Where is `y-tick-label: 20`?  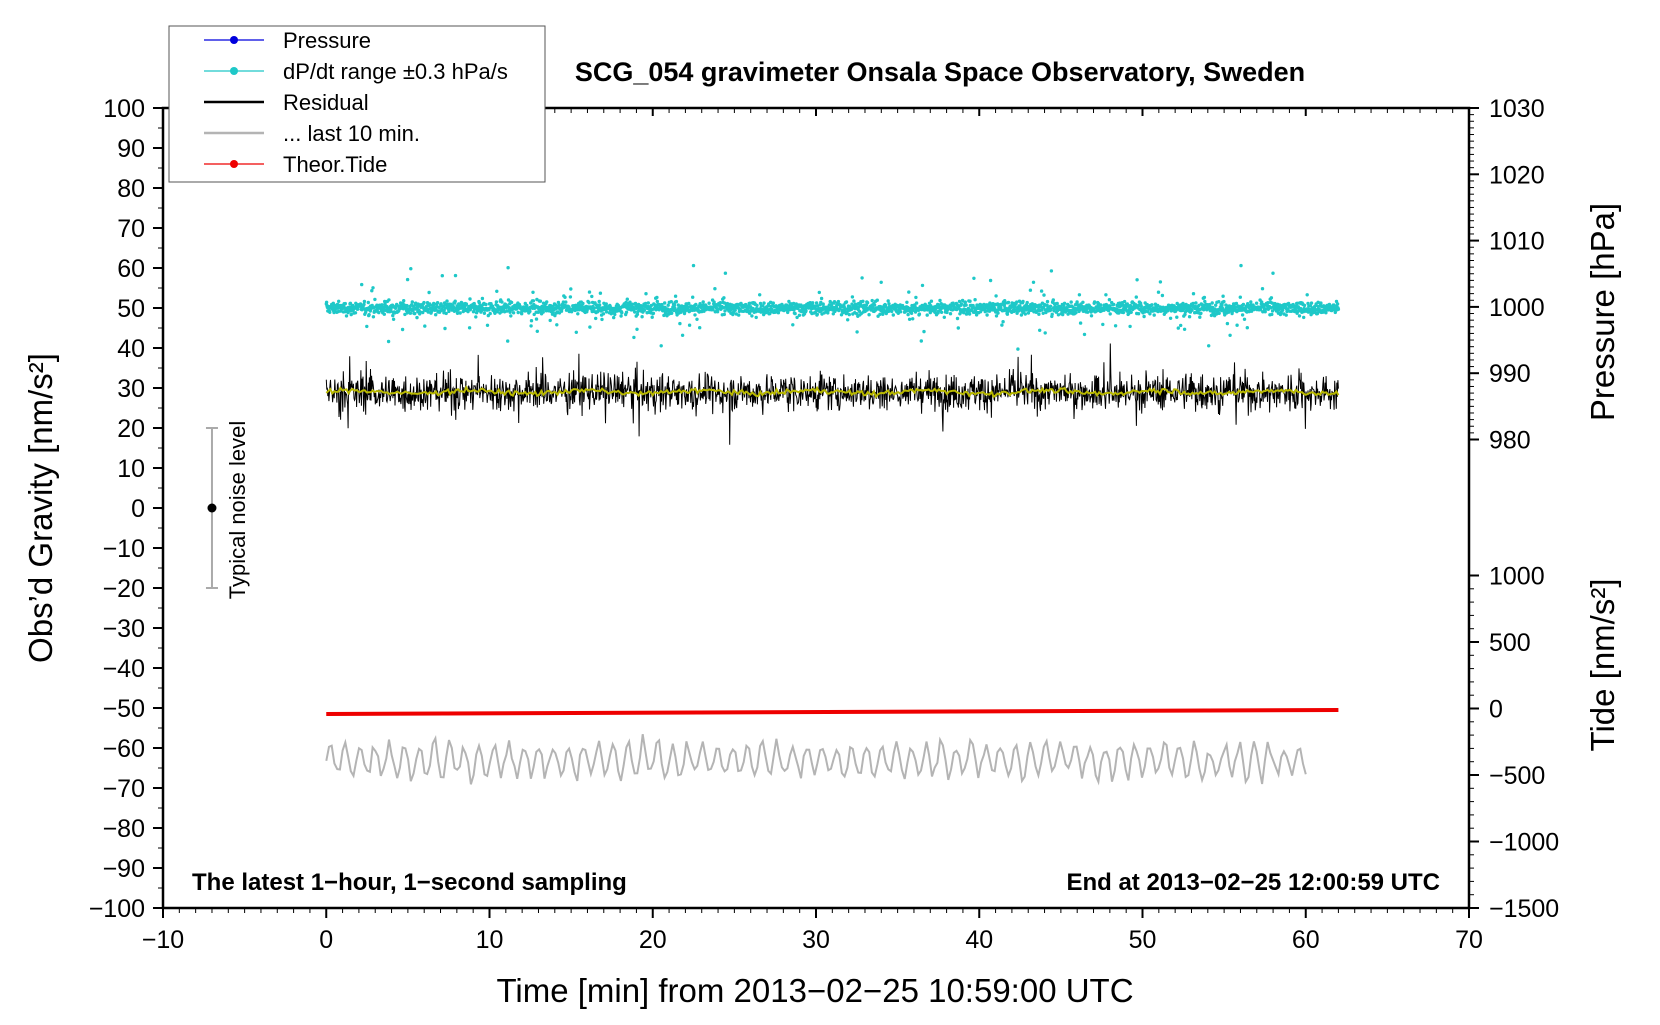
y-tick-label: 20 is located at coordinates (131, 429).